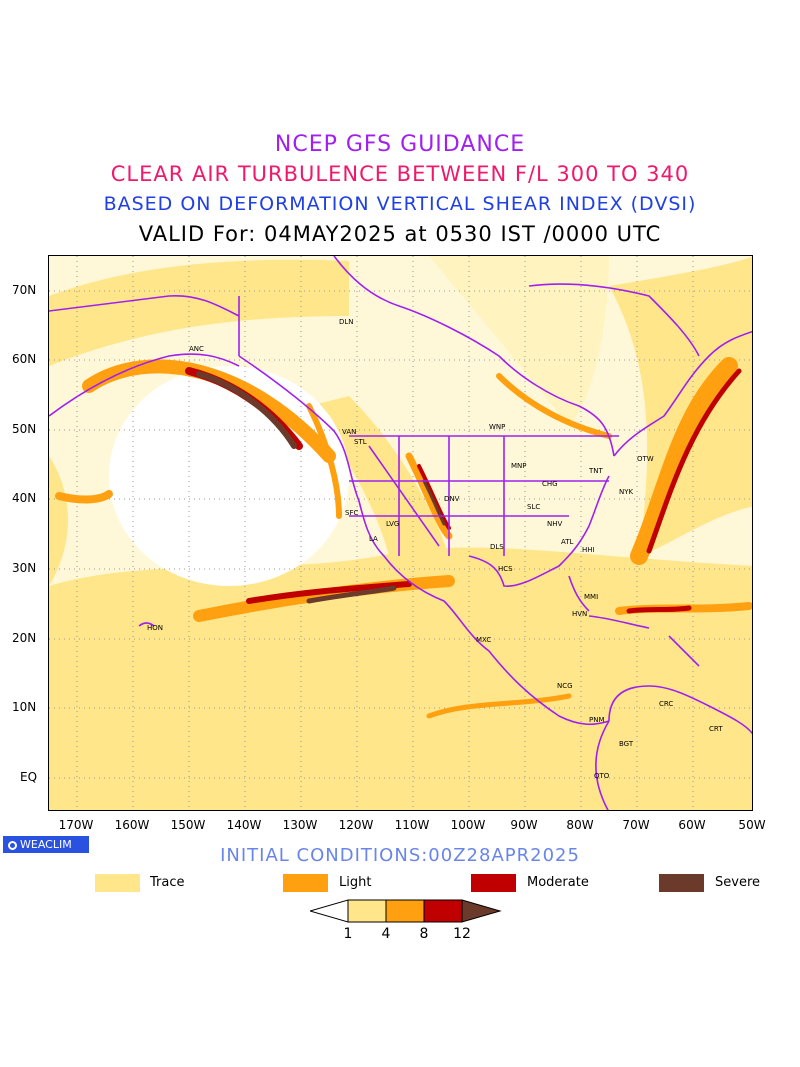  I want to click on legend-label-light: Light, so click(355, 882).